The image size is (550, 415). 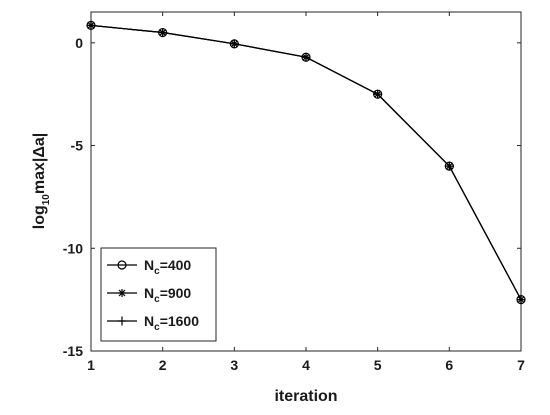 What do you see at coordinates (449, 365) in the screenshot?
I see `x-tick-label: 6` at bounding box center [449, 365].